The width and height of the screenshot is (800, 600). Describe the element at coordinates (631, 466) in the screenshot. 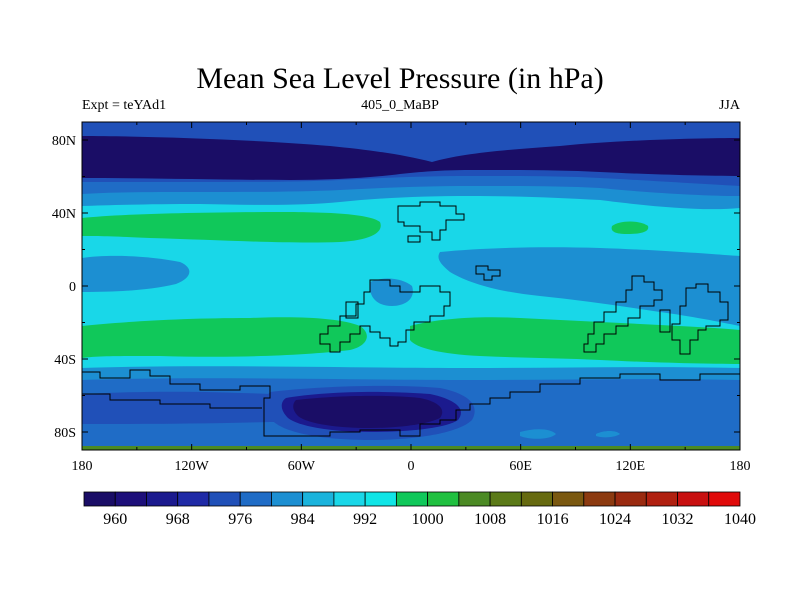

I see `lon-tick-label: 120E` at that location.